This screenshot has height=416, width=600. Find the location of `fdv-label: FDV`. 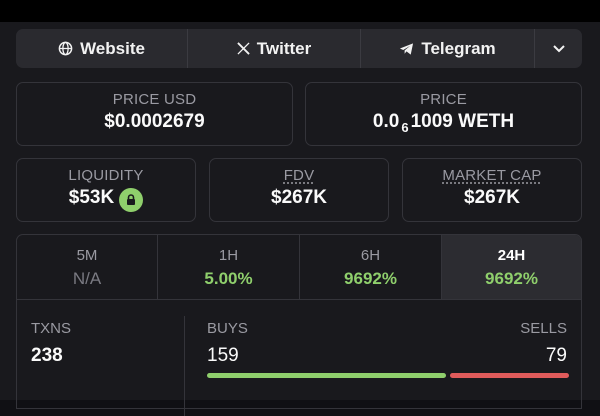

fdv-label: FDV is located at coordinates (299, 175).